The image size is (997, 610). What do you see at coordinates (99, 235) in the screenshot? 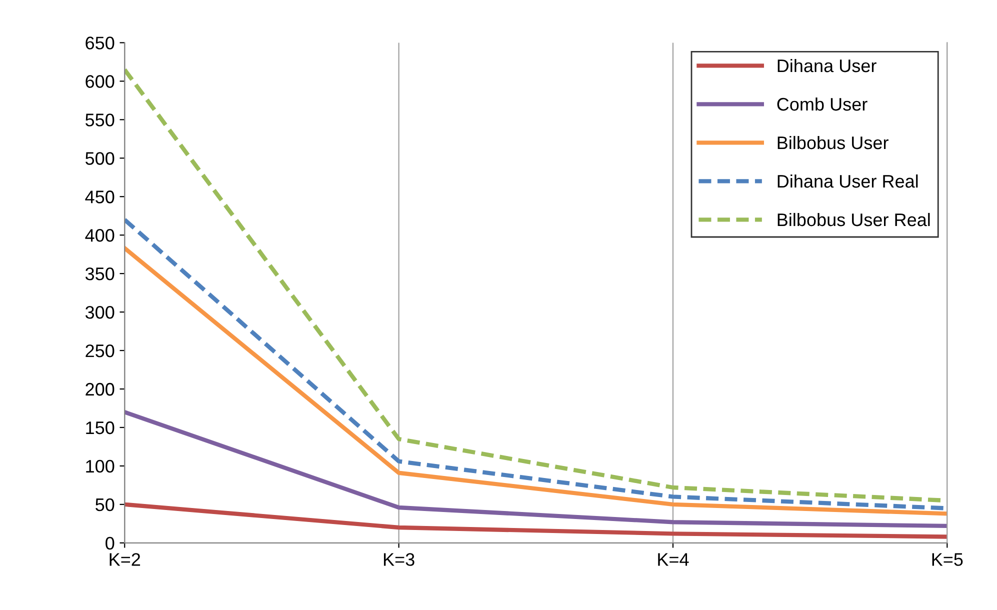
I see `y-tick-label: 400` at bounding box center [99, 235].